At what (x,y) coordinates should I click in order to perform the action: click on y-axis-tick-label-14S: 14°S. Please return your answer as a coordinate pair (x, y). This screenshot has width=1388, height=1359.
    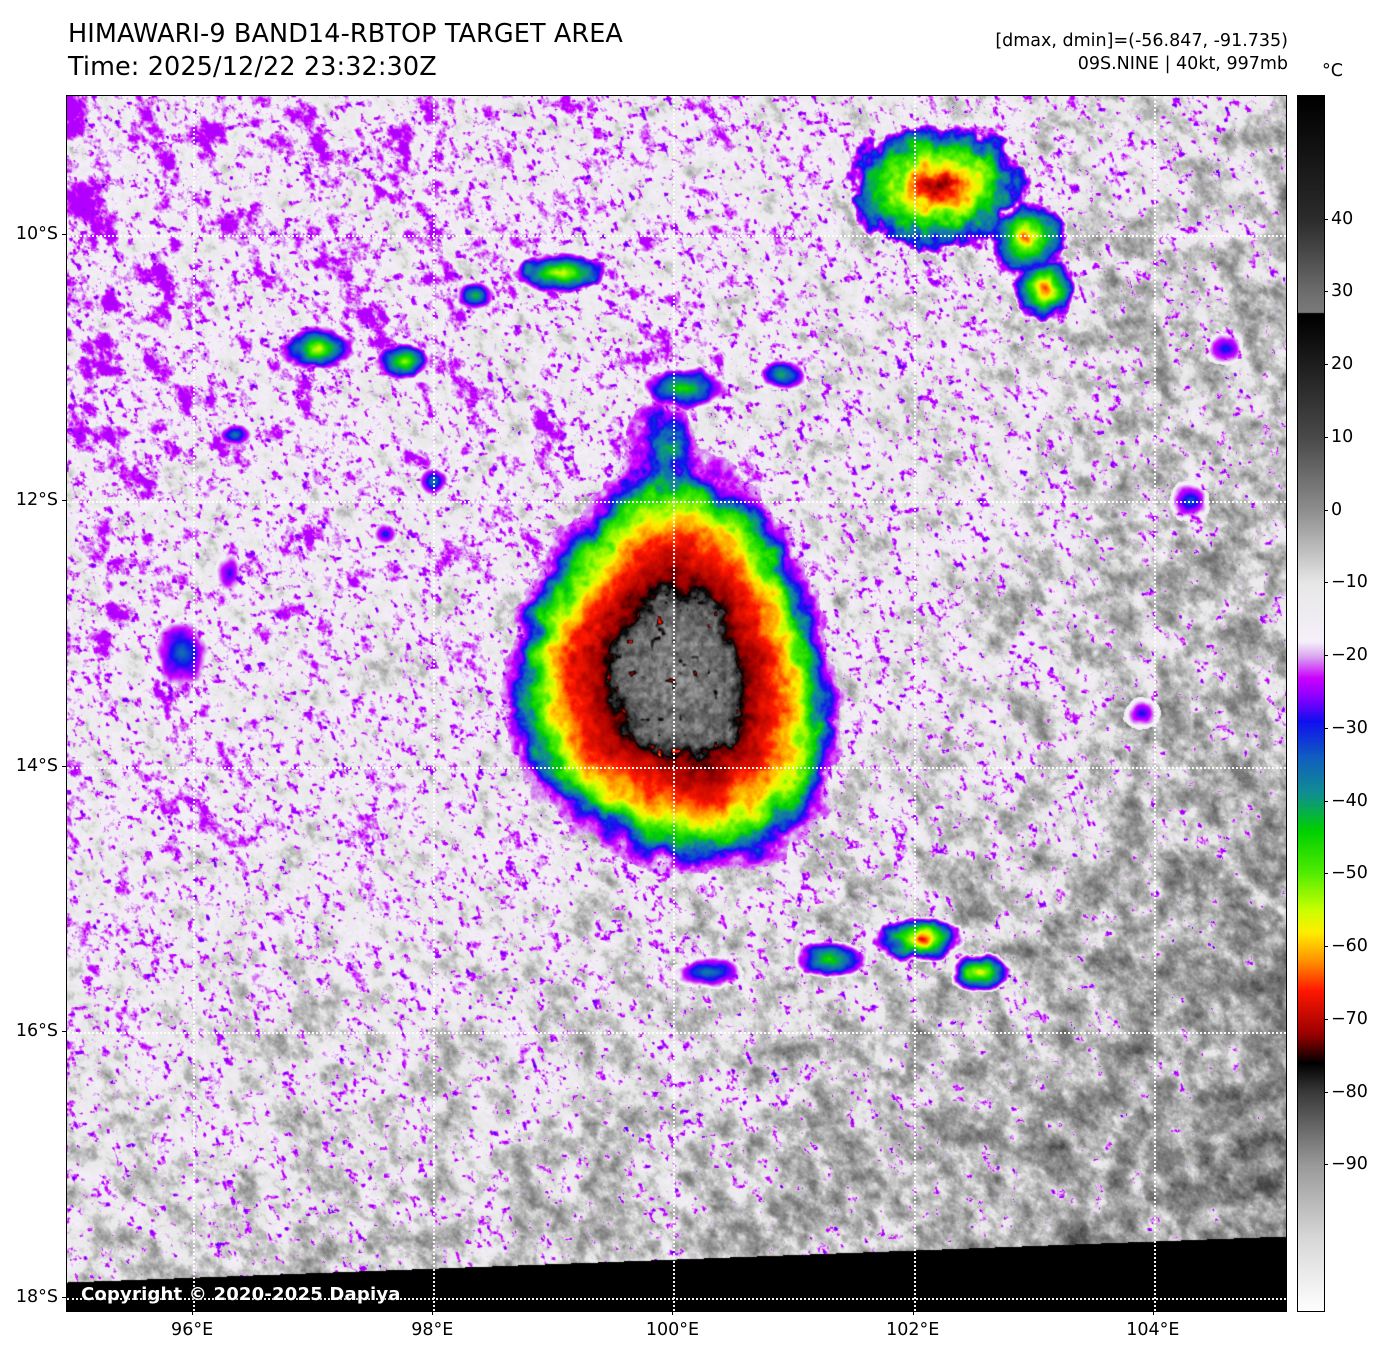
    Looking at the image, I should click on (58, 766).